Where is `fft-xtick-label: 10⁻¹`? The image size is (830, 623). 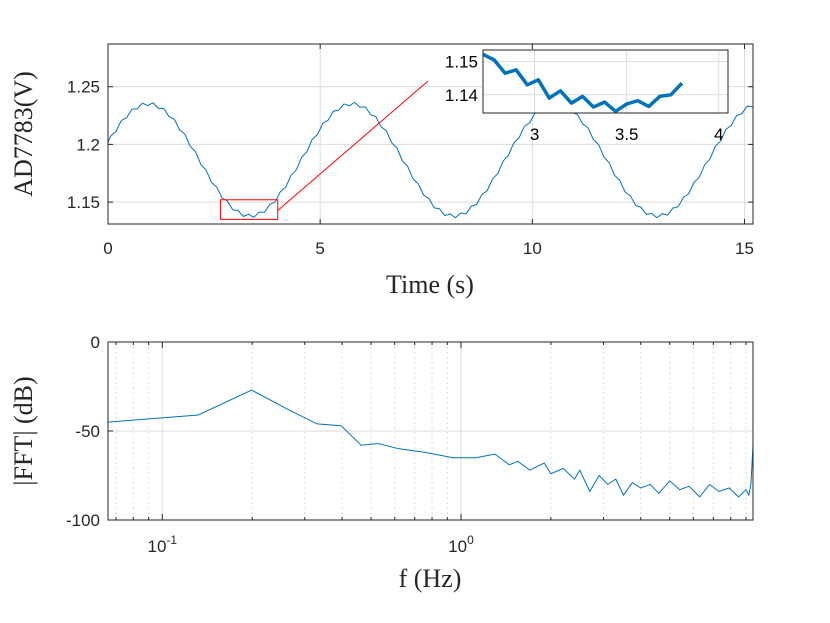
fft-xtick-label: 10⁻¹ is located at coordinates (162, 544).